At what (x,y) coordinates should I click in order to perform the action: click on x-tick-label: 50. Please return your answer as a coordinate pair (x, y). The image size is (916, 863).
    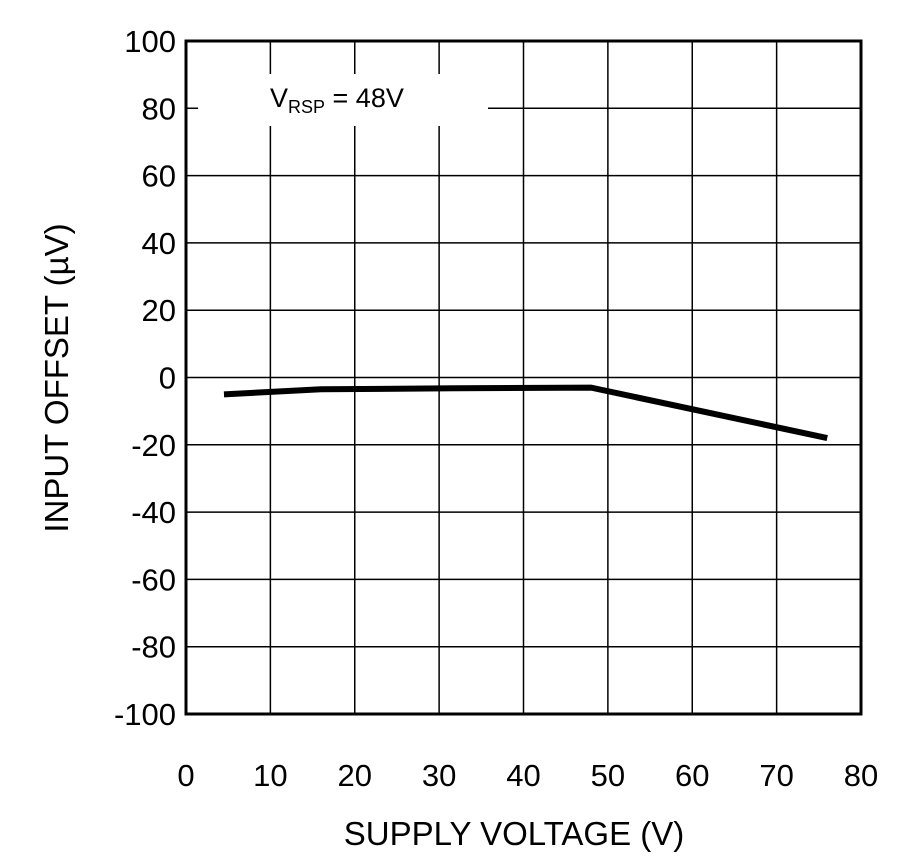
    Looking at the image, I should click on (608, 775).